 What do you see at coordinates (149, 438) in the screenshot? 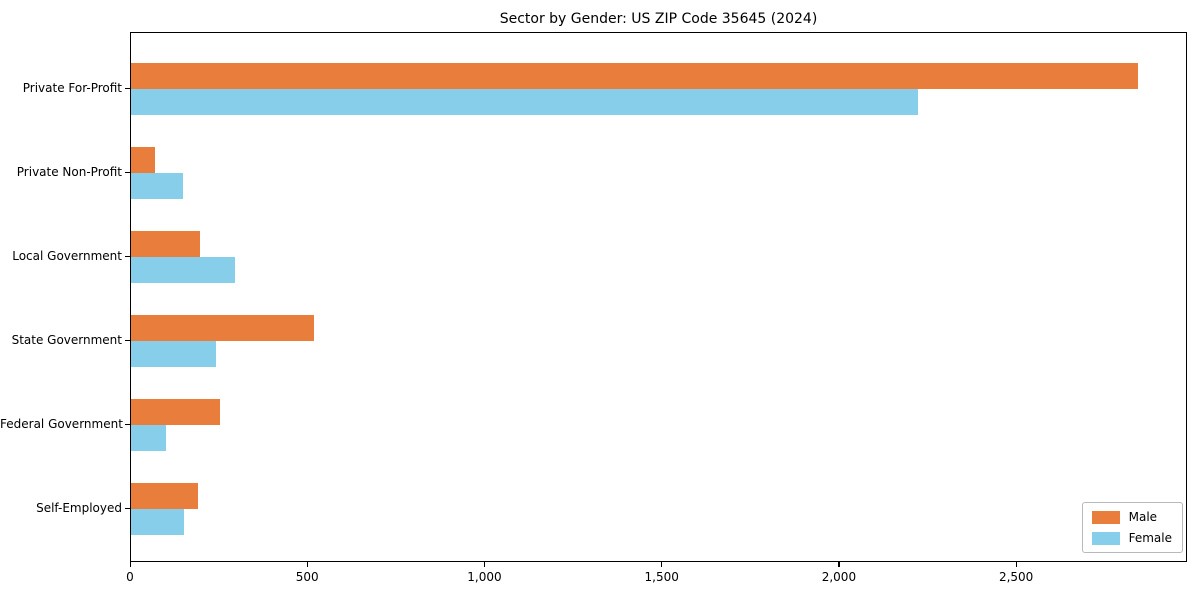
I see `bar-female-federal-government` at bounding box center [149, 438].